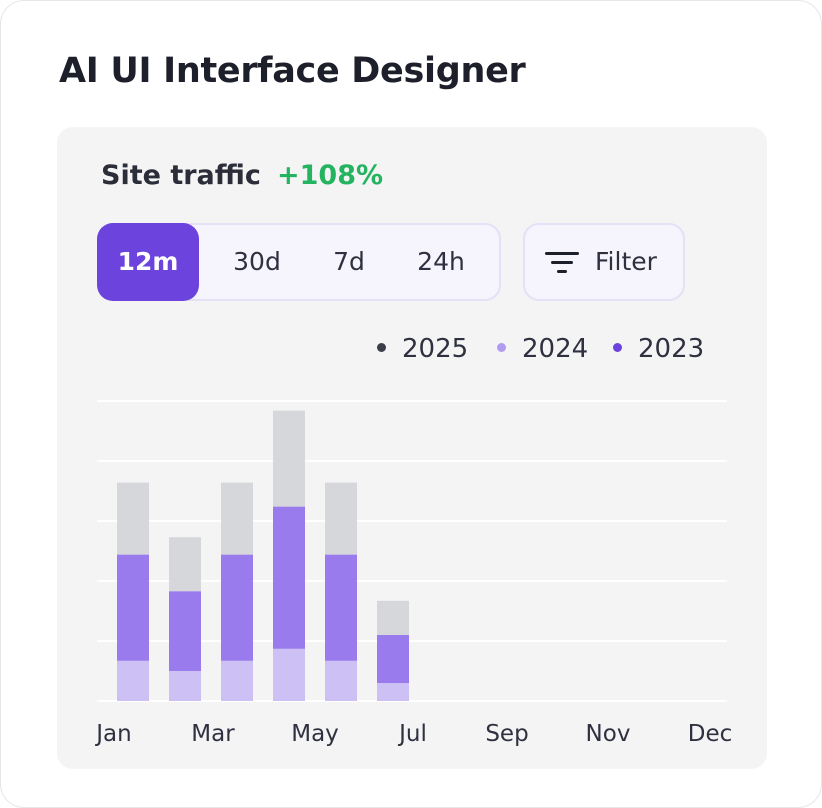 The image size is (822, 808). I want to click on filter-button: Filter, so click(604, 262).